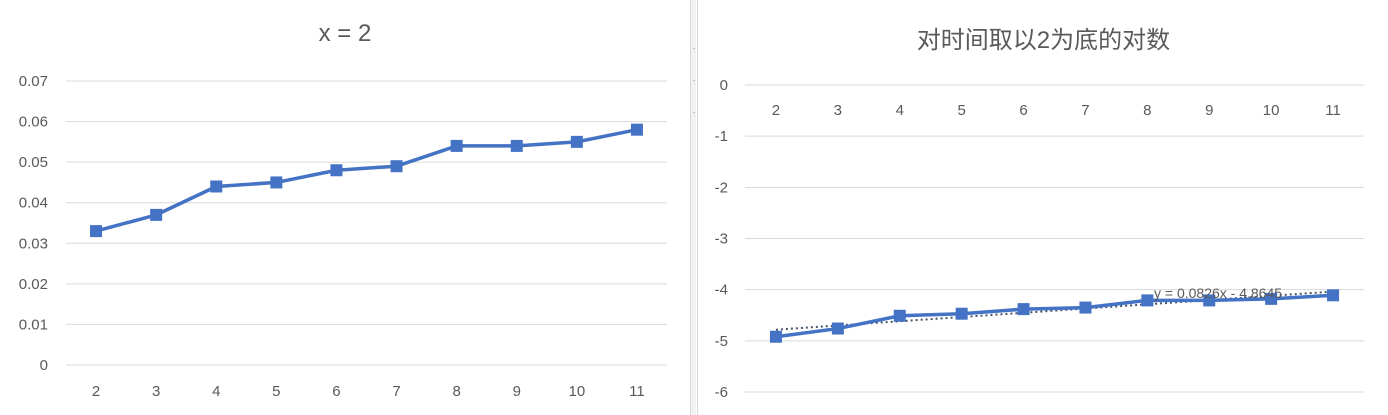 Image resolution: width=1388 pixels, height=415 pixels. Describe the element at coordinates (721, 341) in the screenshot. I see `y-tick-label: -5` at that location.